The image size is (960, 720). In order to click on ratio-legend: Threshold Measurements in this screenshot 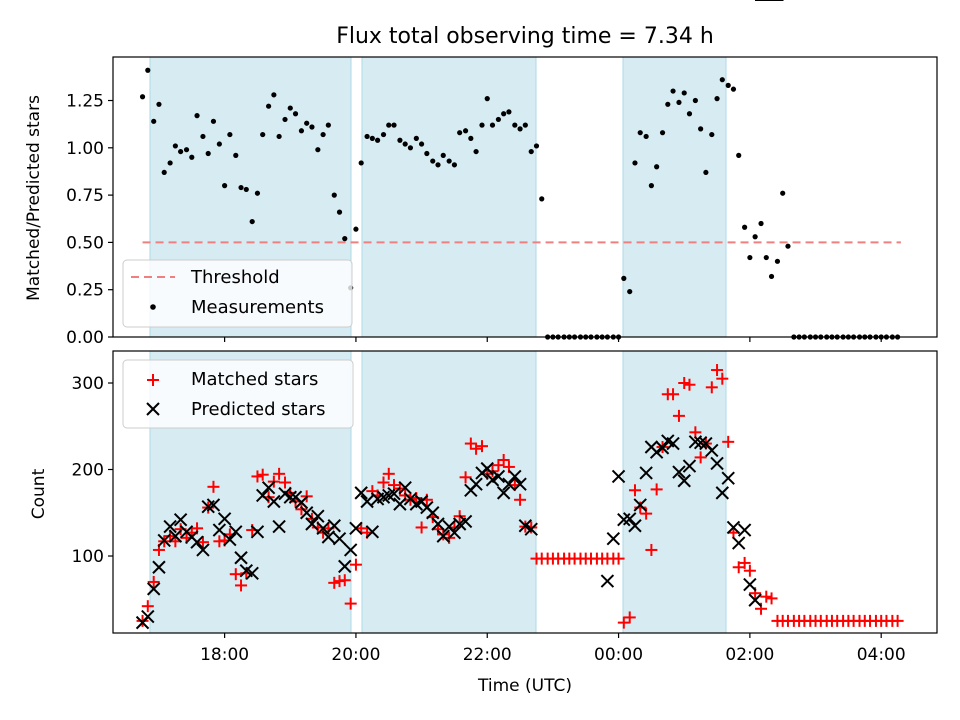, I will do `click(237, 293)`.